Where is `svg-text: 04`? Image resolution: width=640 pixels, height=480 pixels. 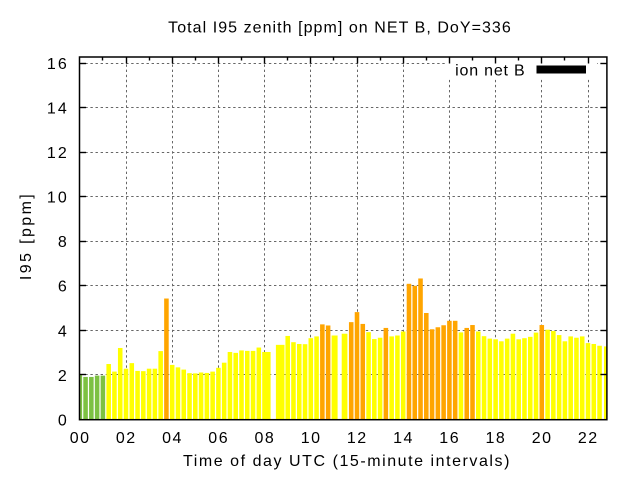
svg-text: 04 is located at coordinates (172, 438).